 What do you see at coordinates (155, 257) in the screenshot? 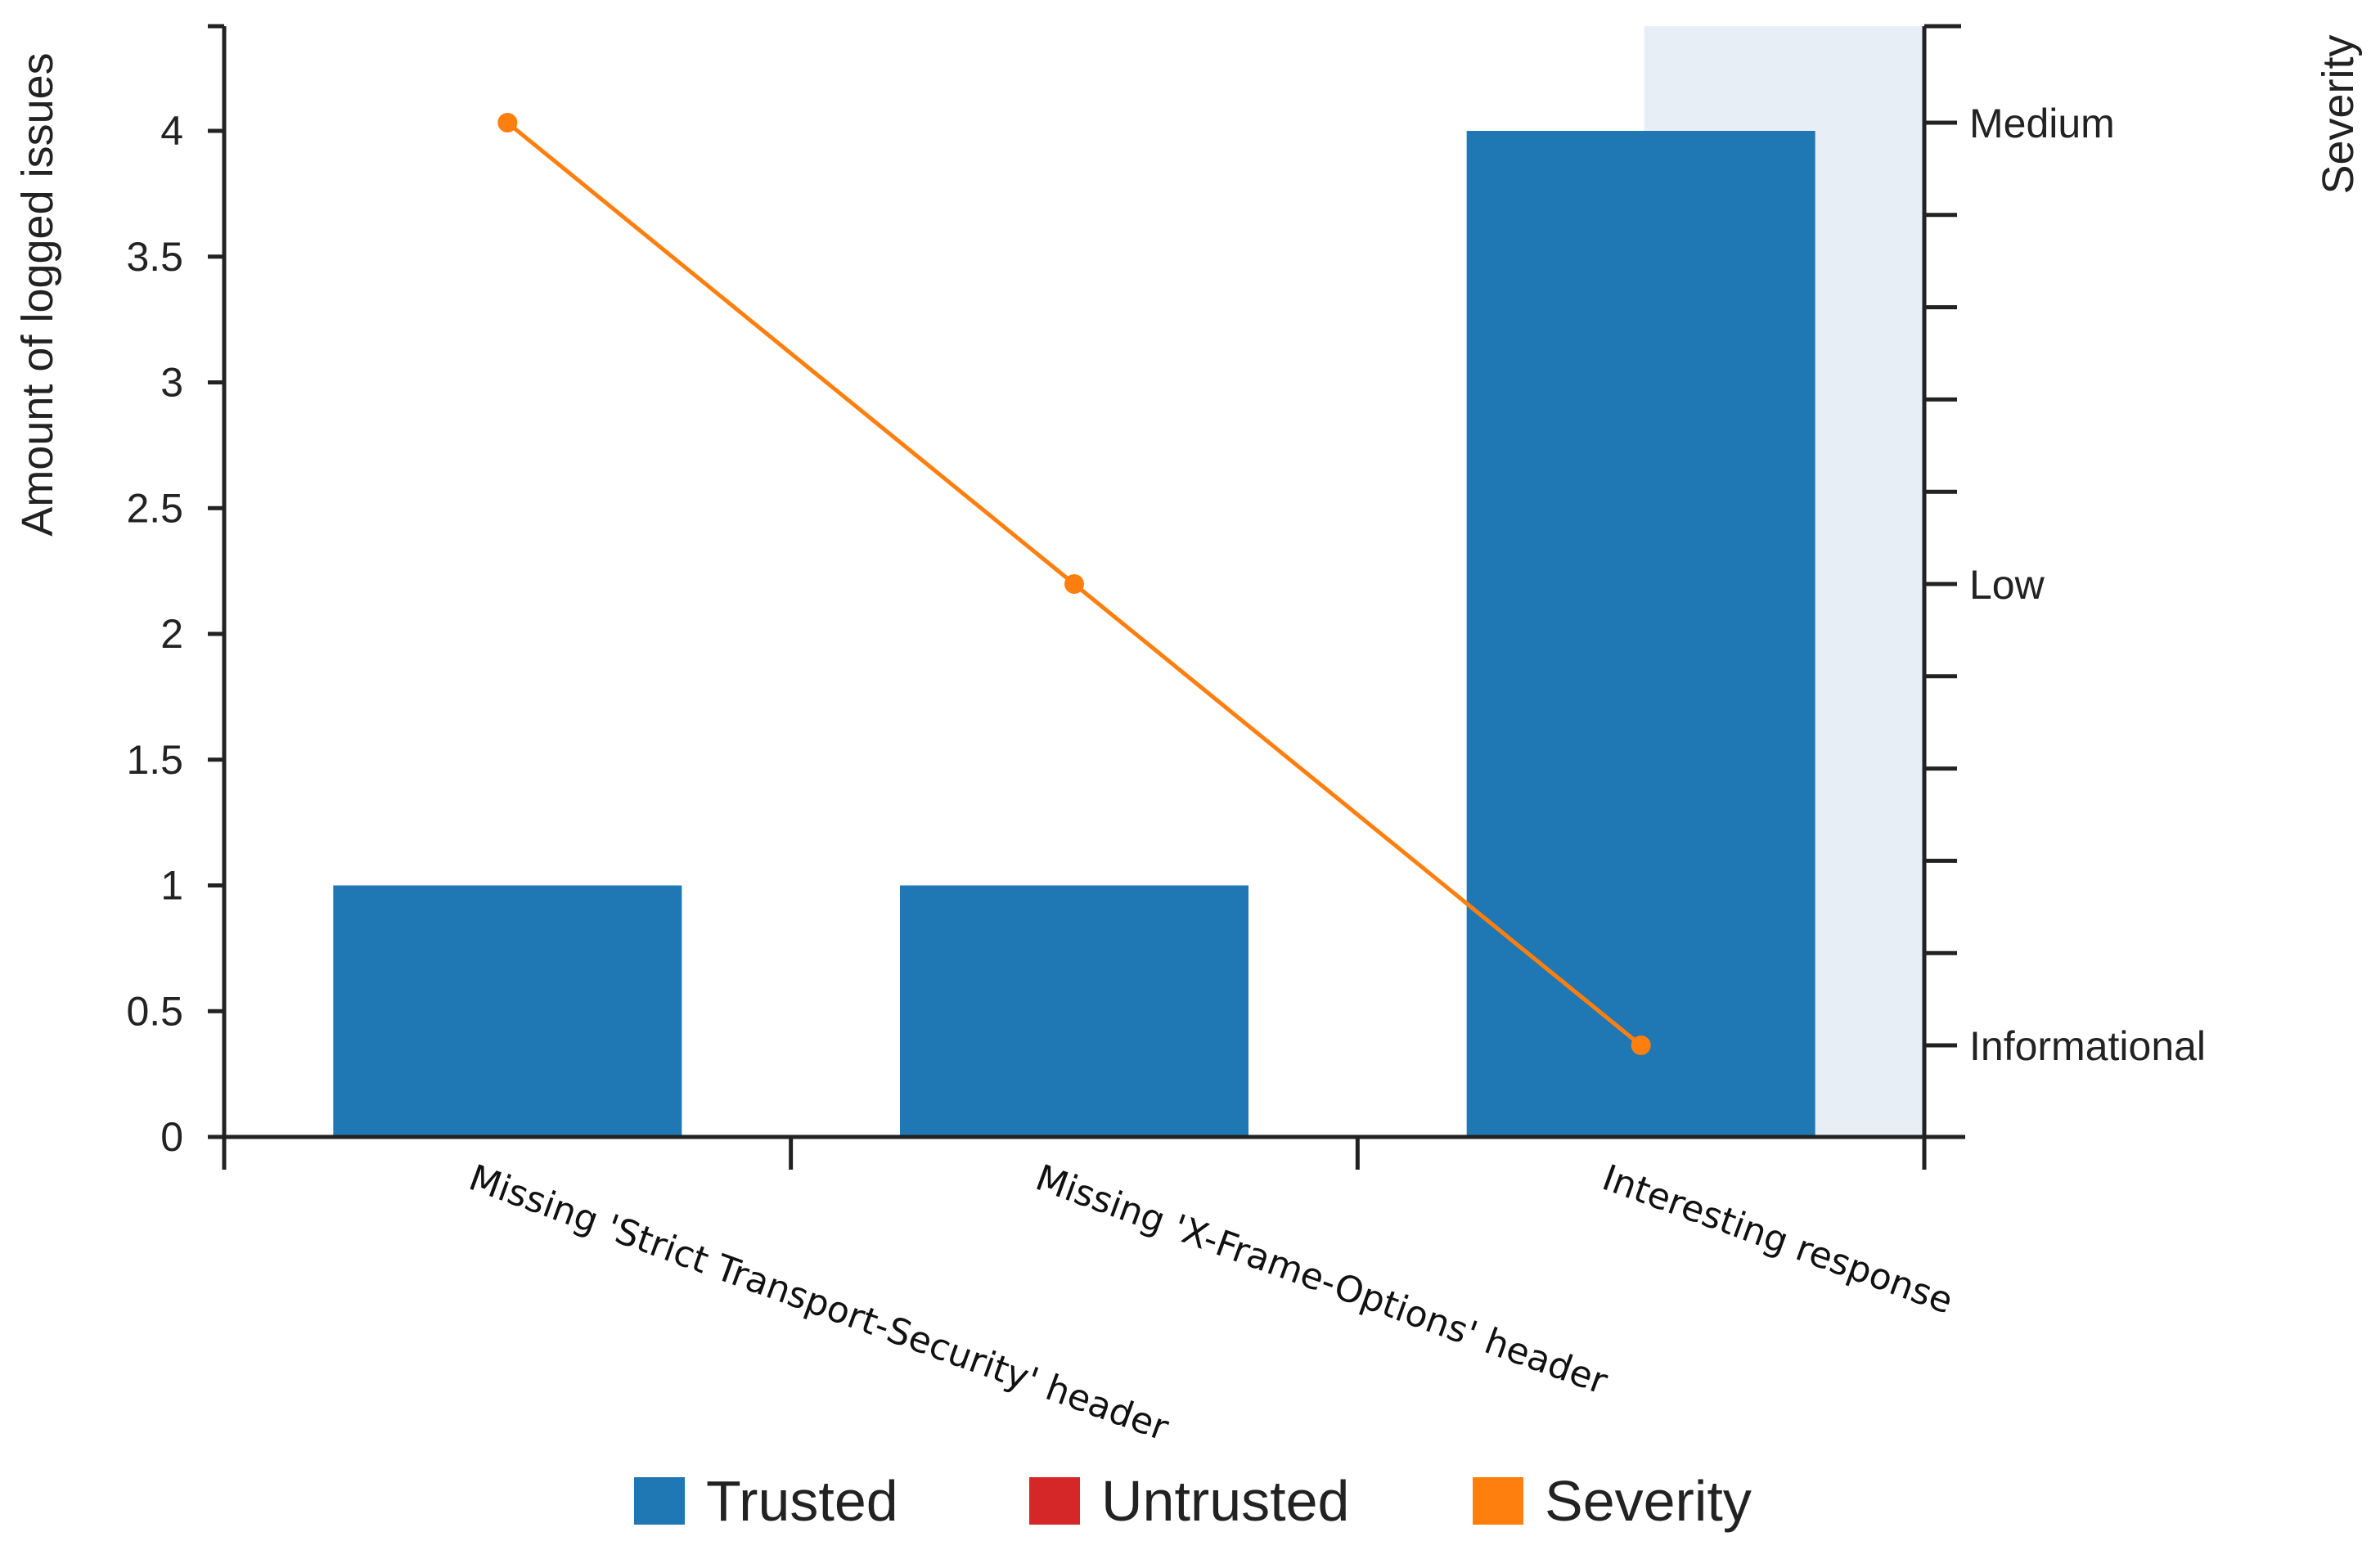
I see `y-tick-label: 3.5` at bounding box center [155, 257].